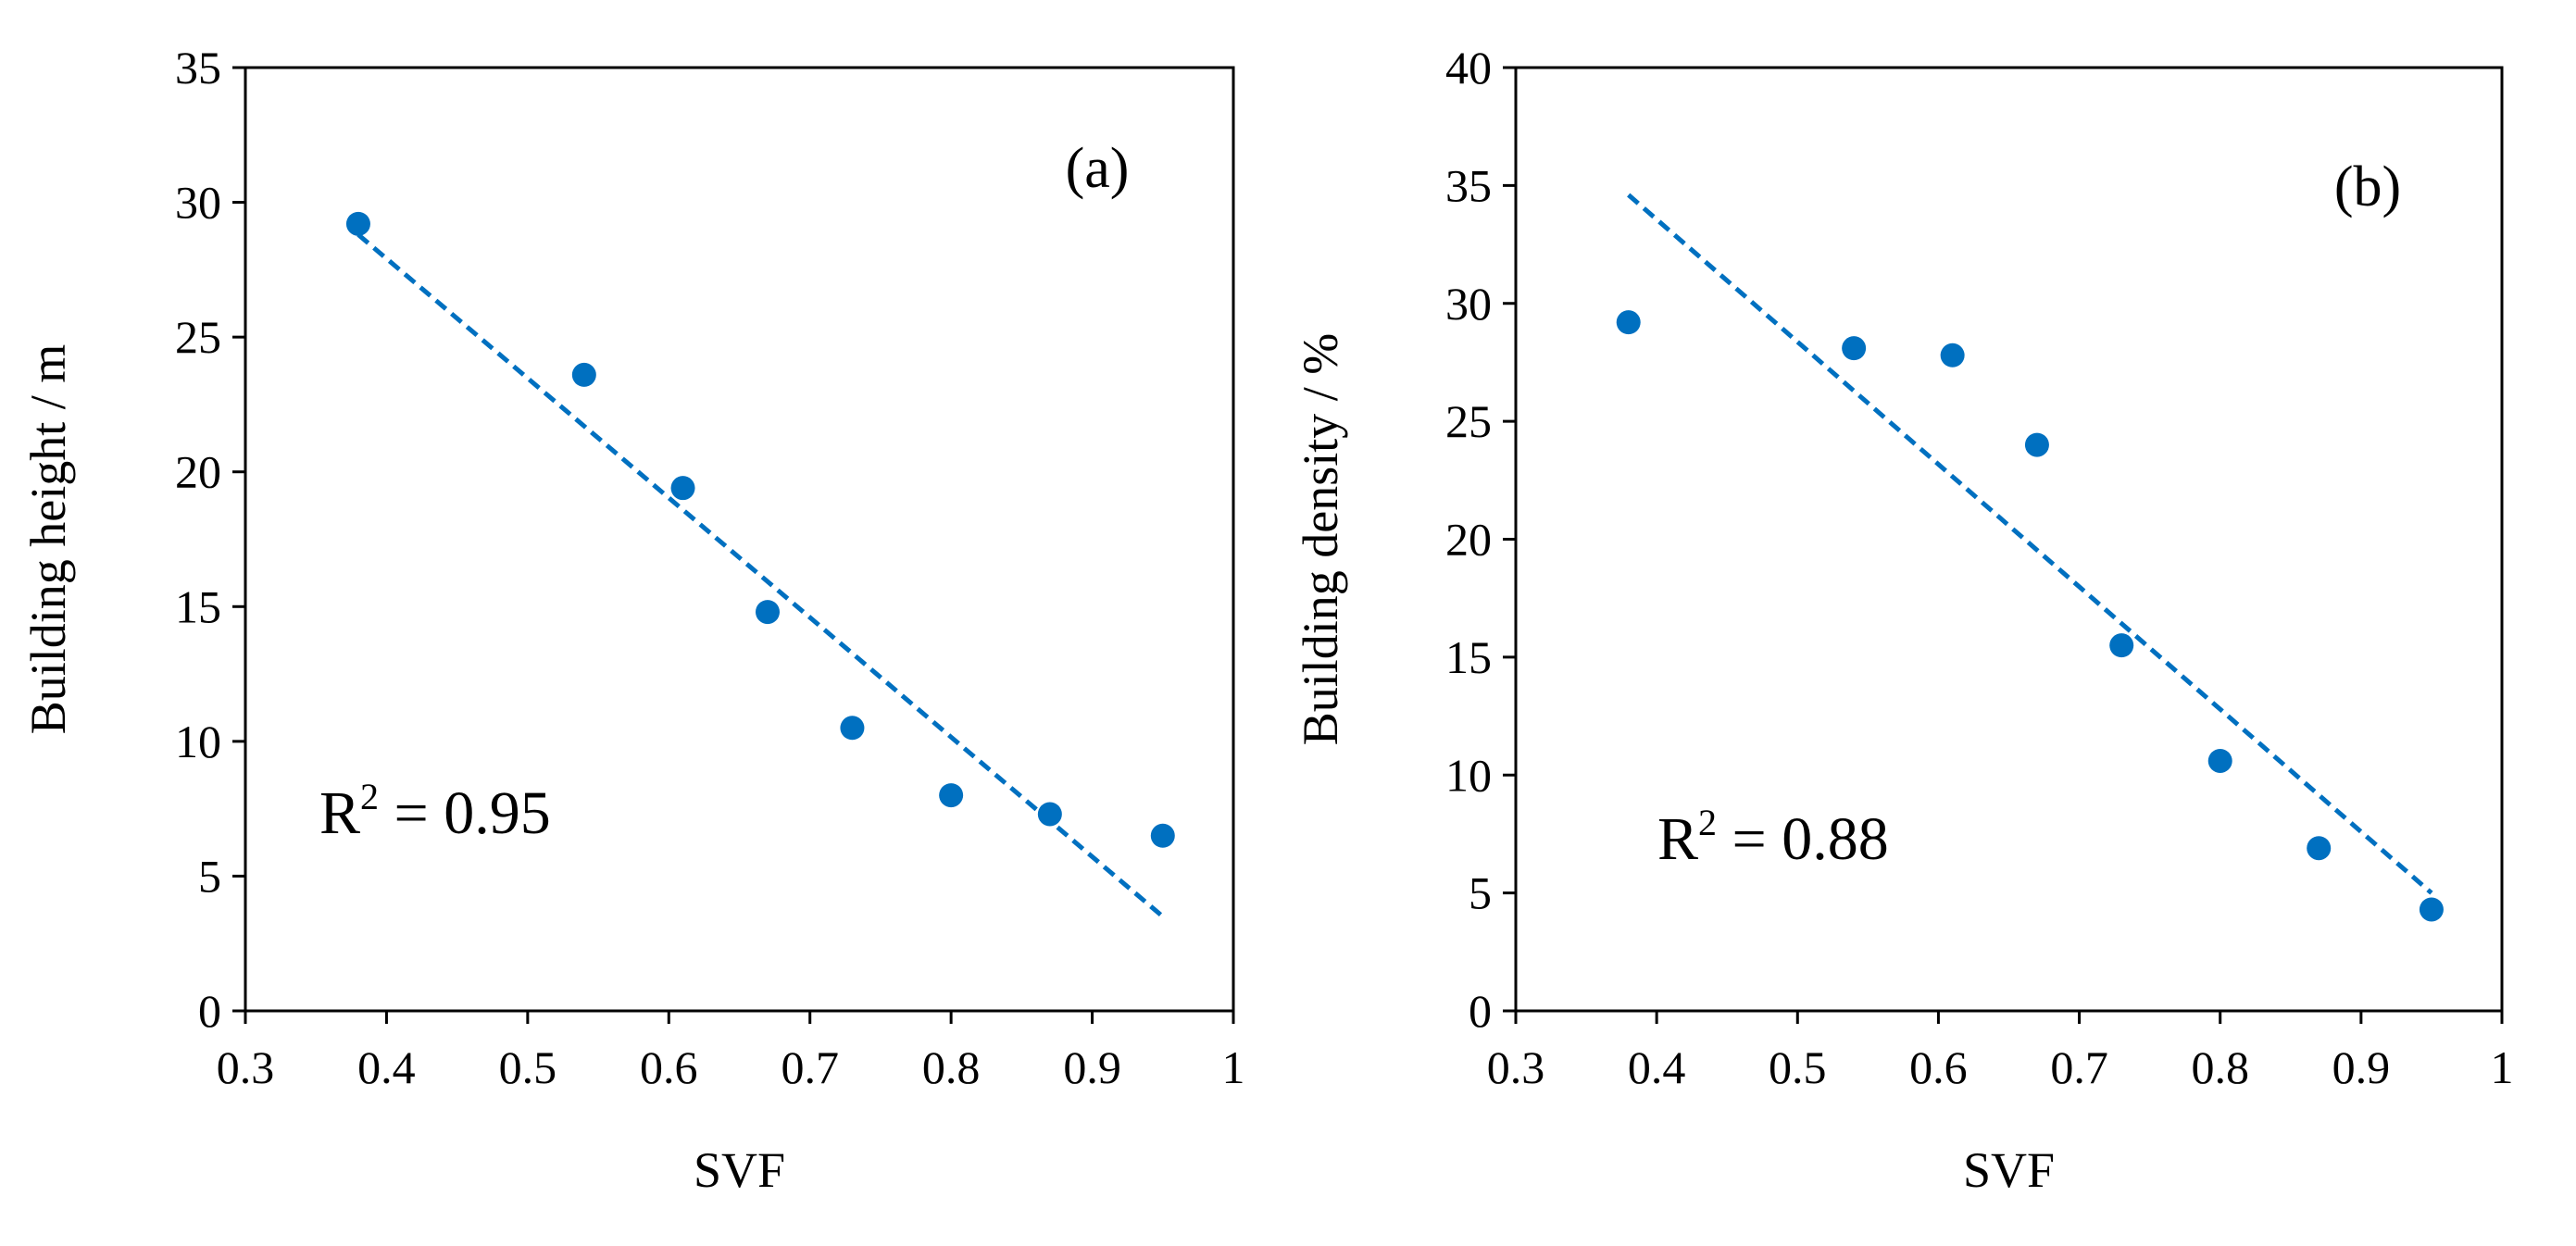 The width and height of the screenshot is (2576, 1246). What do you see at coordinates (48, 539) in the screenshot?
I see `y-axis-title: Building height / m` at bounding box center [48, 539].